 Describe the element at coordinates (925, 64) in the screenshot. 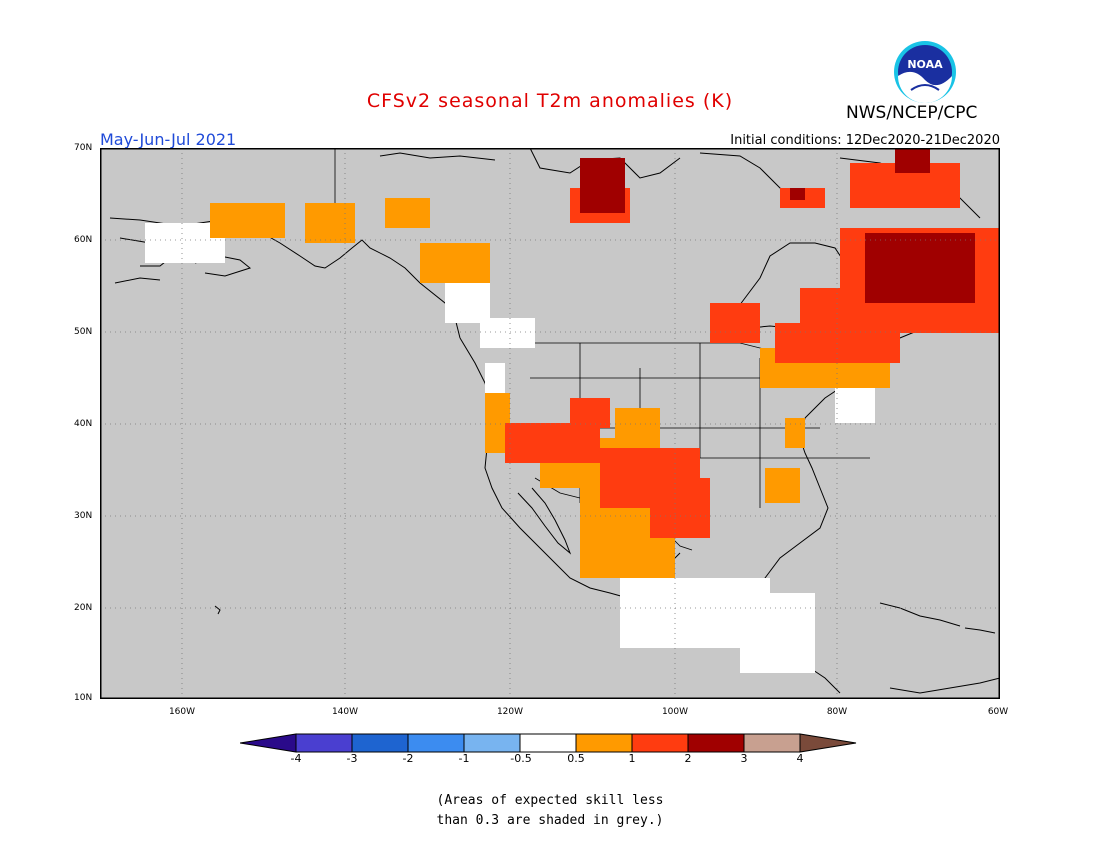

I see `noaa-logo-text: NOAA` at that location.